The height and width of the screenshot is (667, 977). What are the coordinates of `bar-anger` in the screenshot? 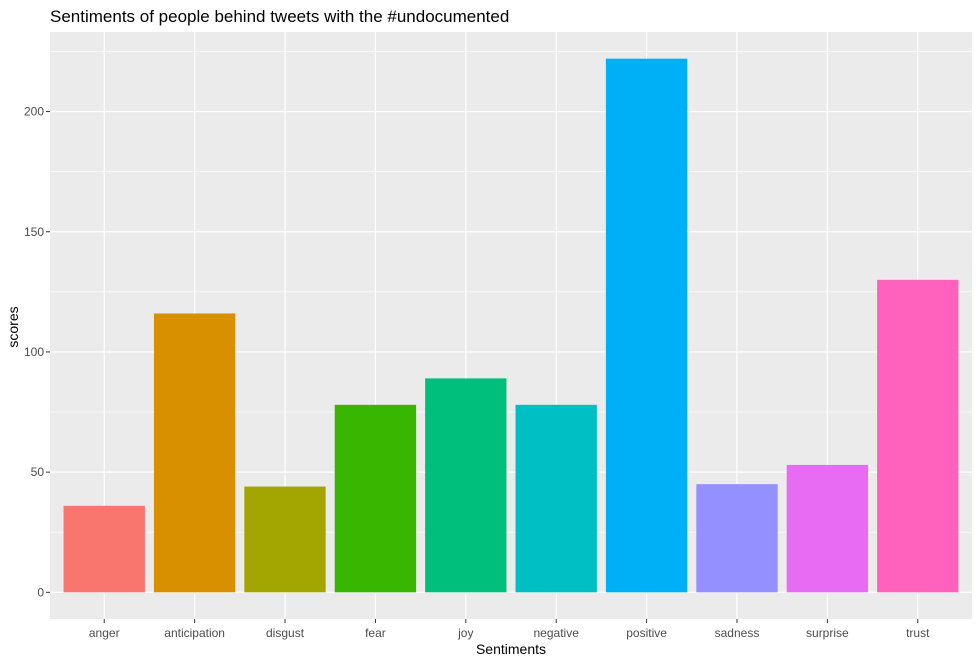 It's located at (104, 549).